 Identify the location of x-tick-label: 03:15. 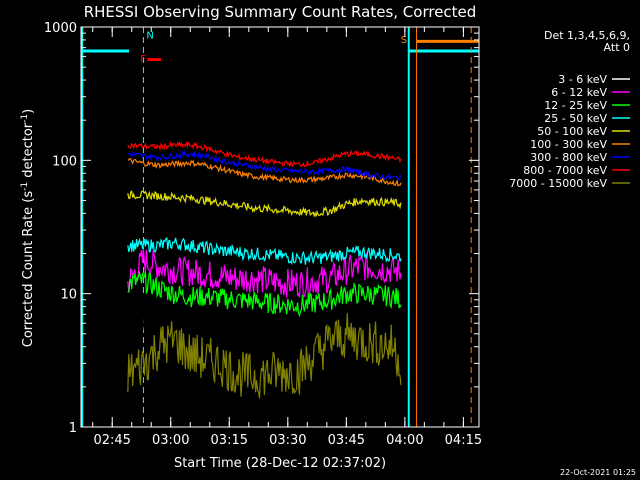
(229, 440).